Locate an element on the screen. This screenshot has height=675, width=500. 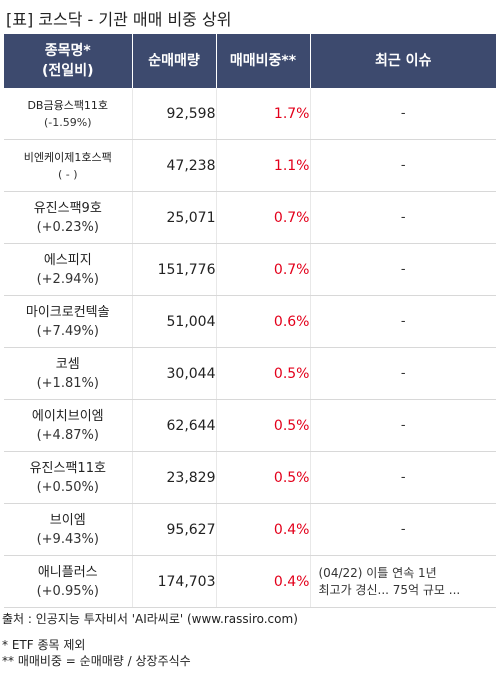
stock-name-cell: DB금융스팩11호 (-1.59%) is located at coordinates (68, 114).